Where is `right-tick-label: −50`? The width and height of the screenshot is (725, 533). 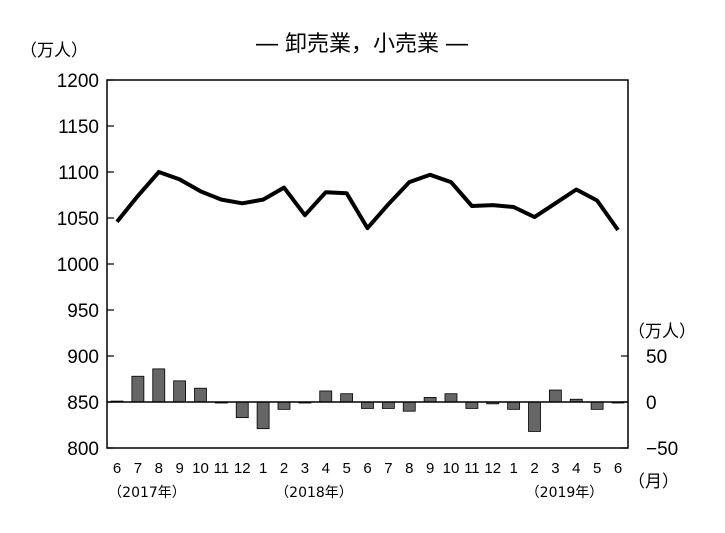 right-tick-label: −50 is located at coordinates (662, 449).